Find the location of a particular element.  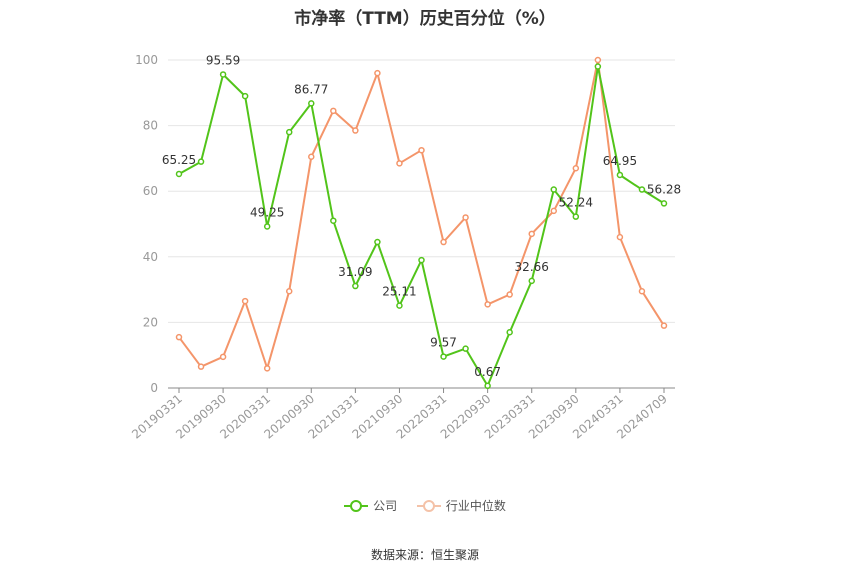

legend-label-company: 公司 is located at coordinates (385, 506).